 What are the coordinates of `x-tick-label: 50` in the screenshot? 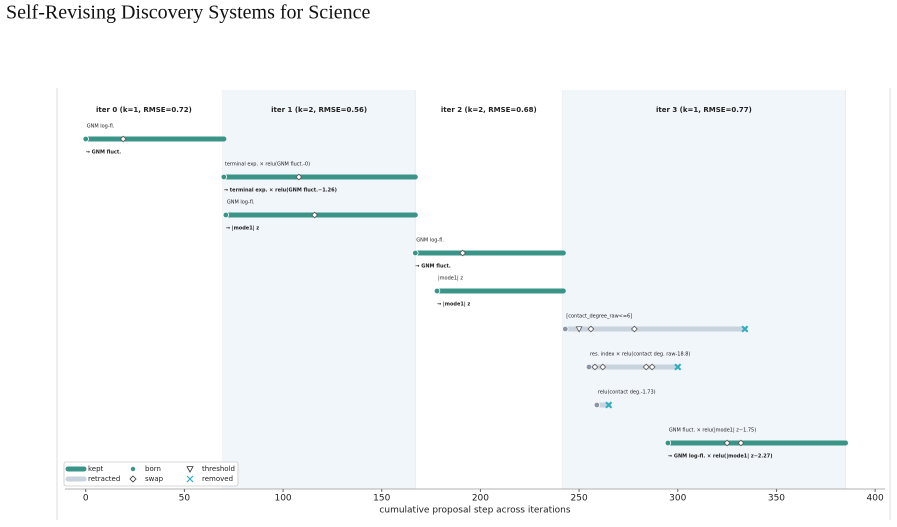 It's located at (185, 499).